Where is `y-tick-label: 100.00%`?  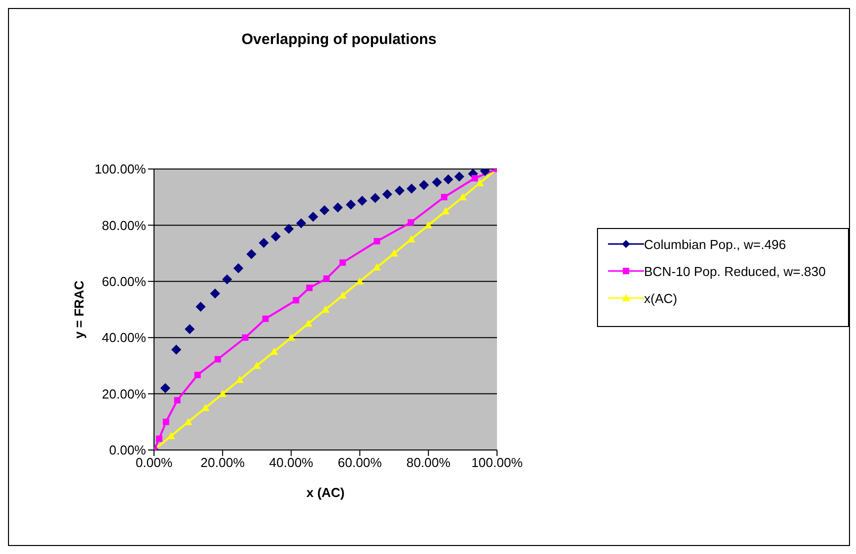 y-tick-label: 100.00% is located at coordinates (120, 169).